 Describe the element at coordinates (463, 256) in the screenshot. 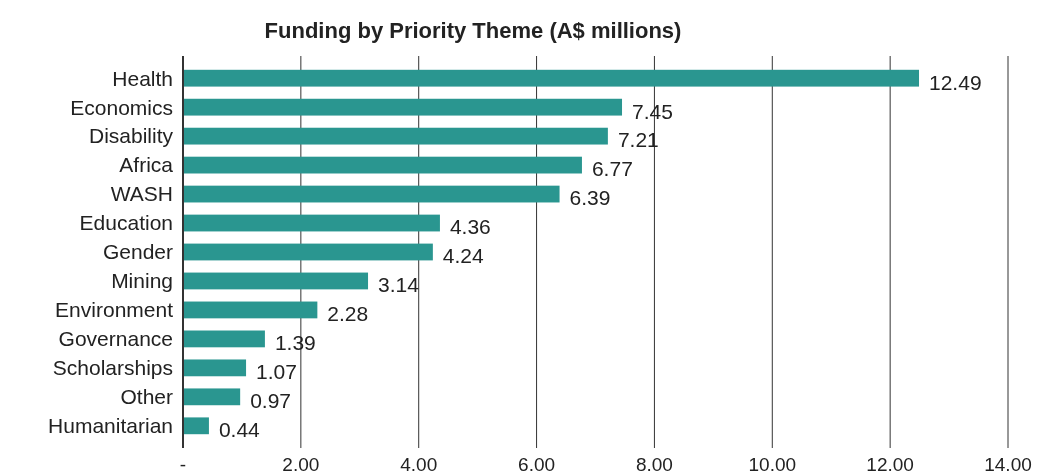

I see `data-label: 4.24` at that location.